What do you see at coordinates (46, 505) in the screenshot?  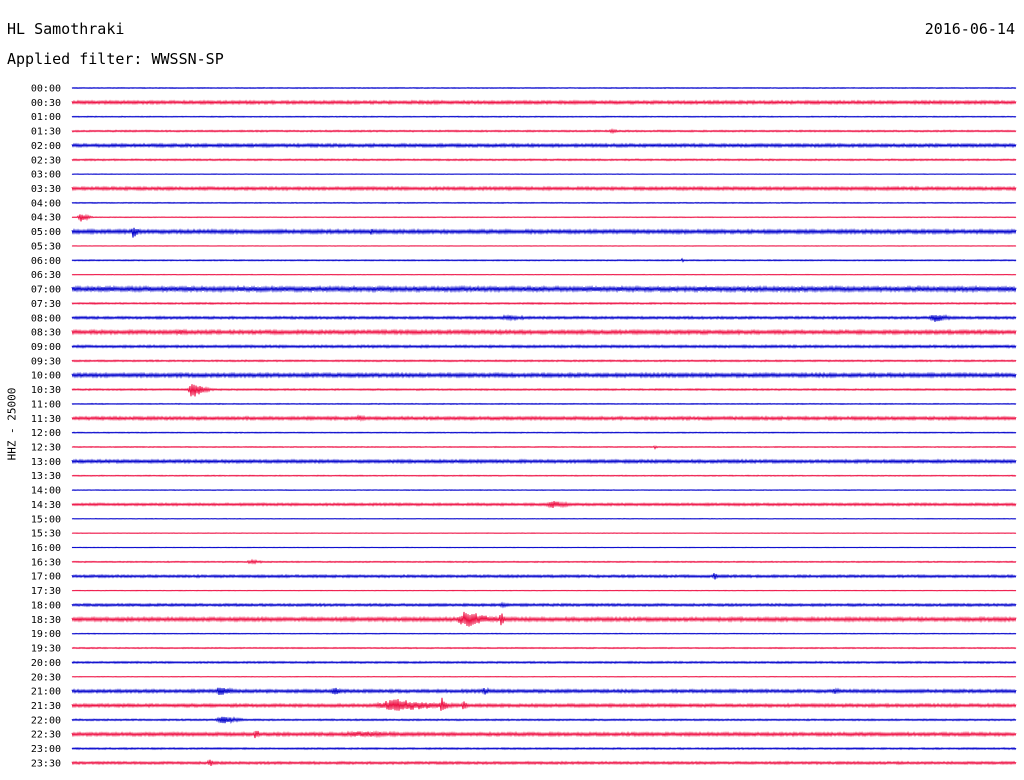 I see `row-time-label: 14:30` at bounding box center [46, 505].